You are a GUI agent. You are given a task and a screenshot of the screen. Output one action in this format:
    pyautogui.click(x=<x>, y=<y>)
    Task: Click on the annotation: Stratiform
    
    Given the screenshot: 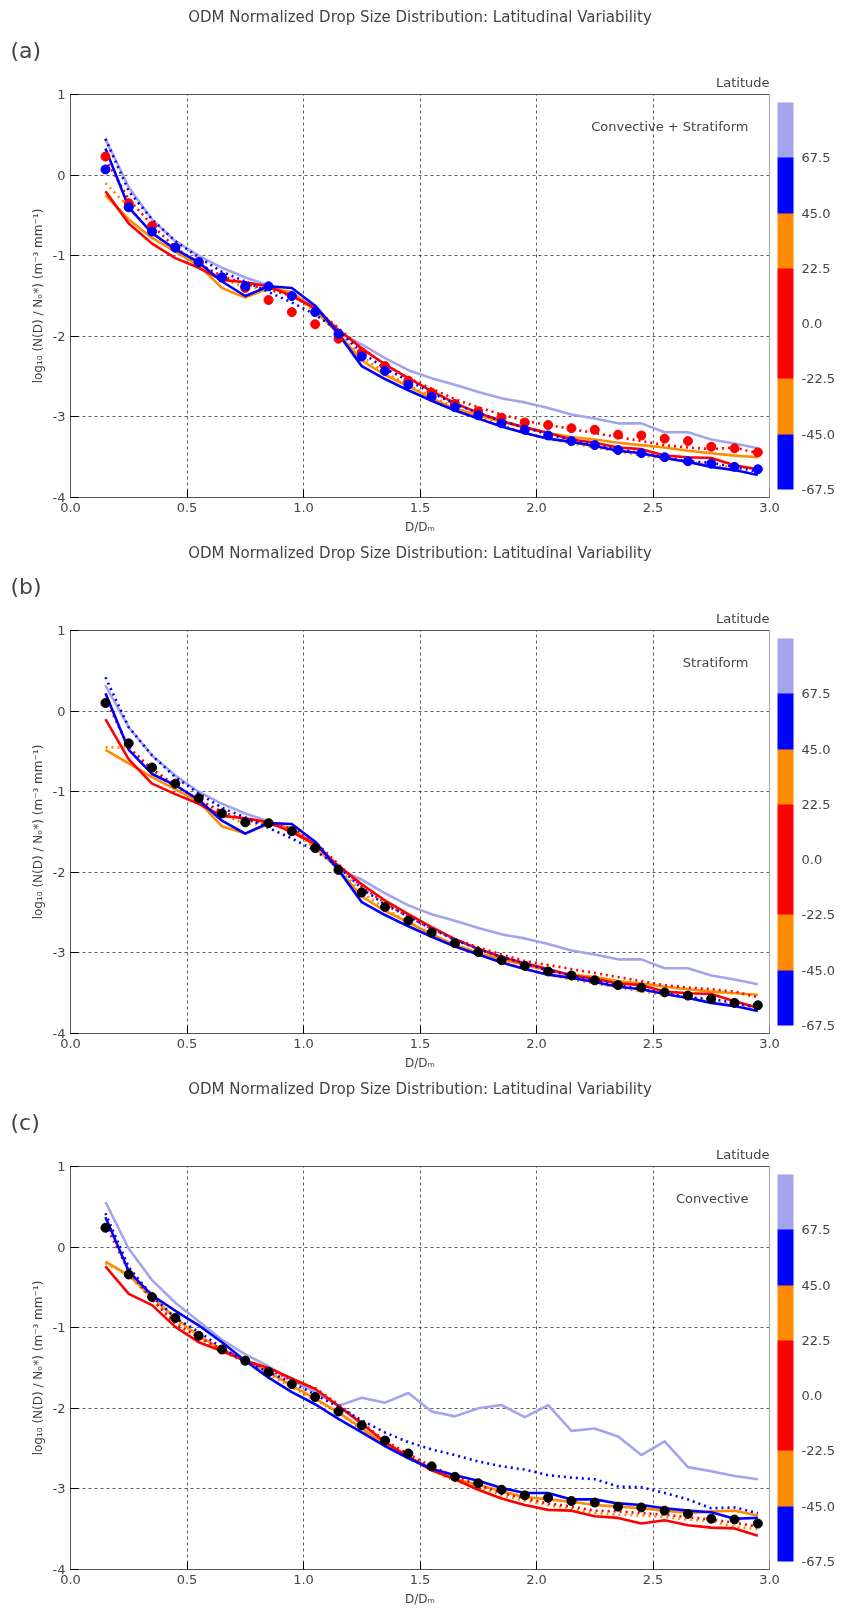 What is the action you would take?
    pyautogui.click(x=715, y=663)
    